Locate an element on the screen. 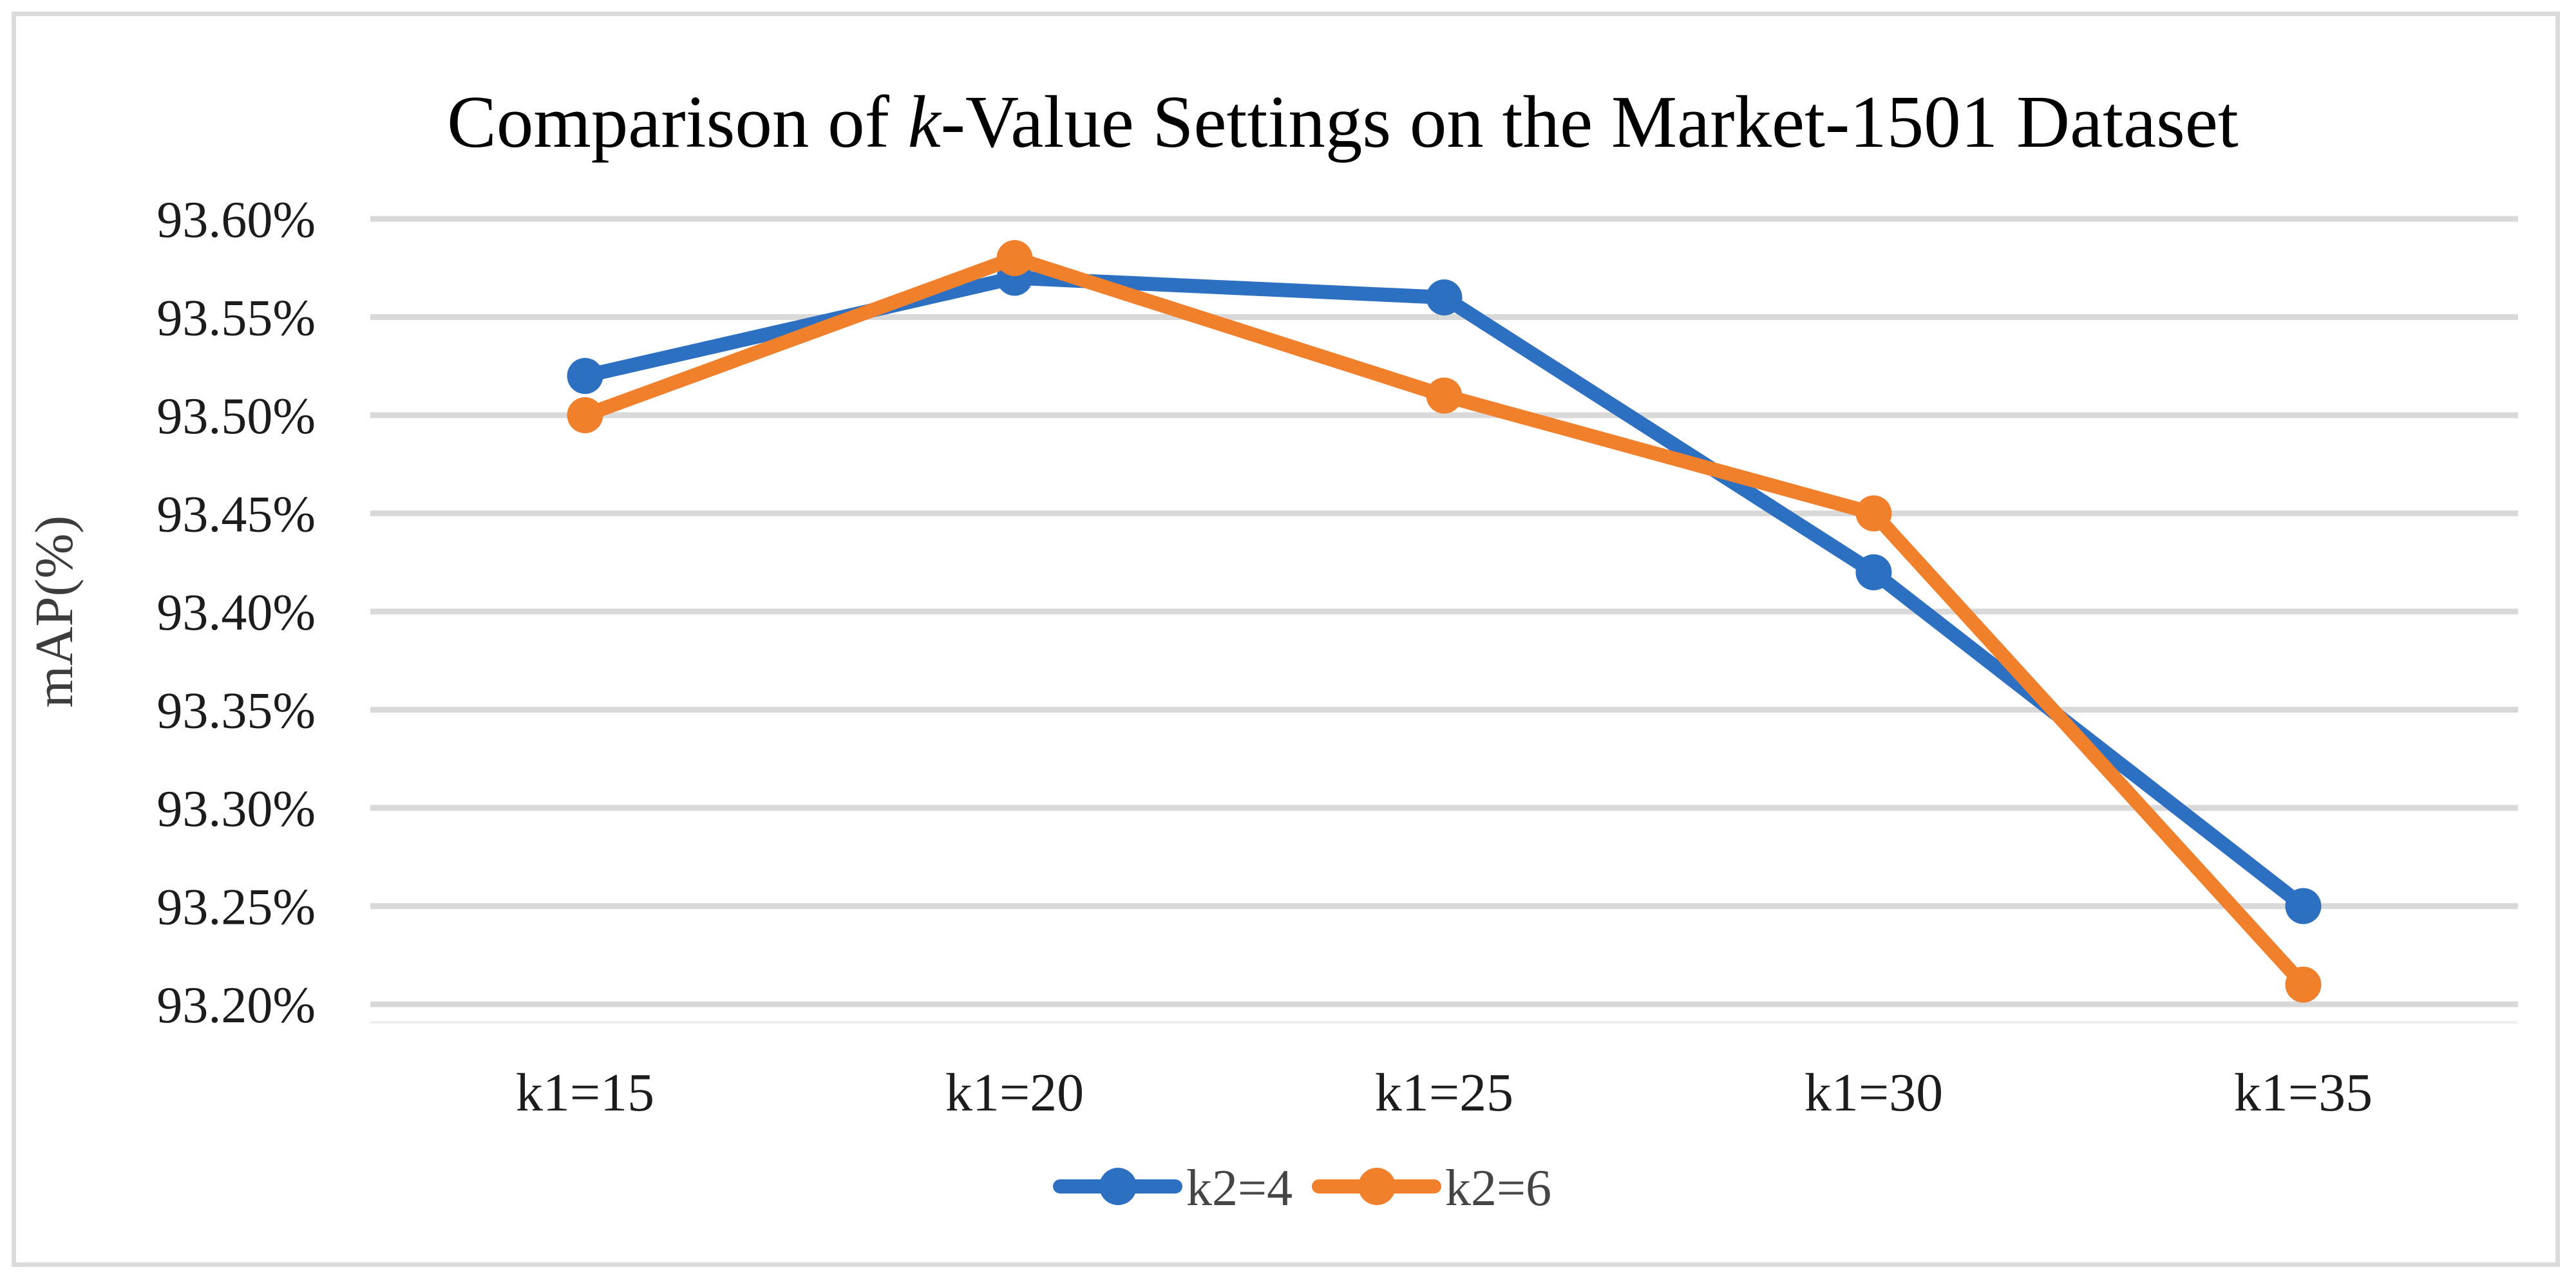 This screenshot has height=1283, width=2576. chart-title-prefix: Comparison of is located at coordinates (678, 122).